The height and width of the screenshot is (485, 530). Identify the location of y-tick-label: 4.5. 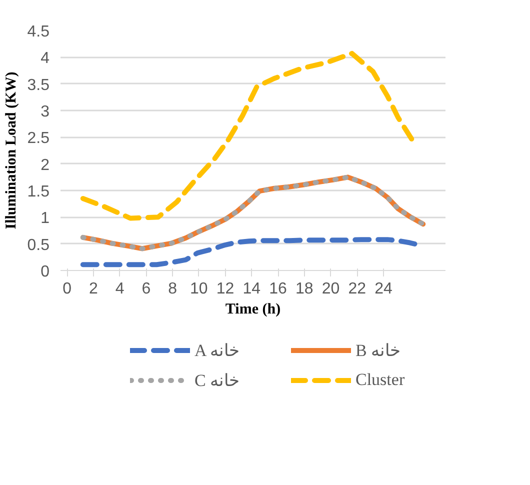
(38, 32).